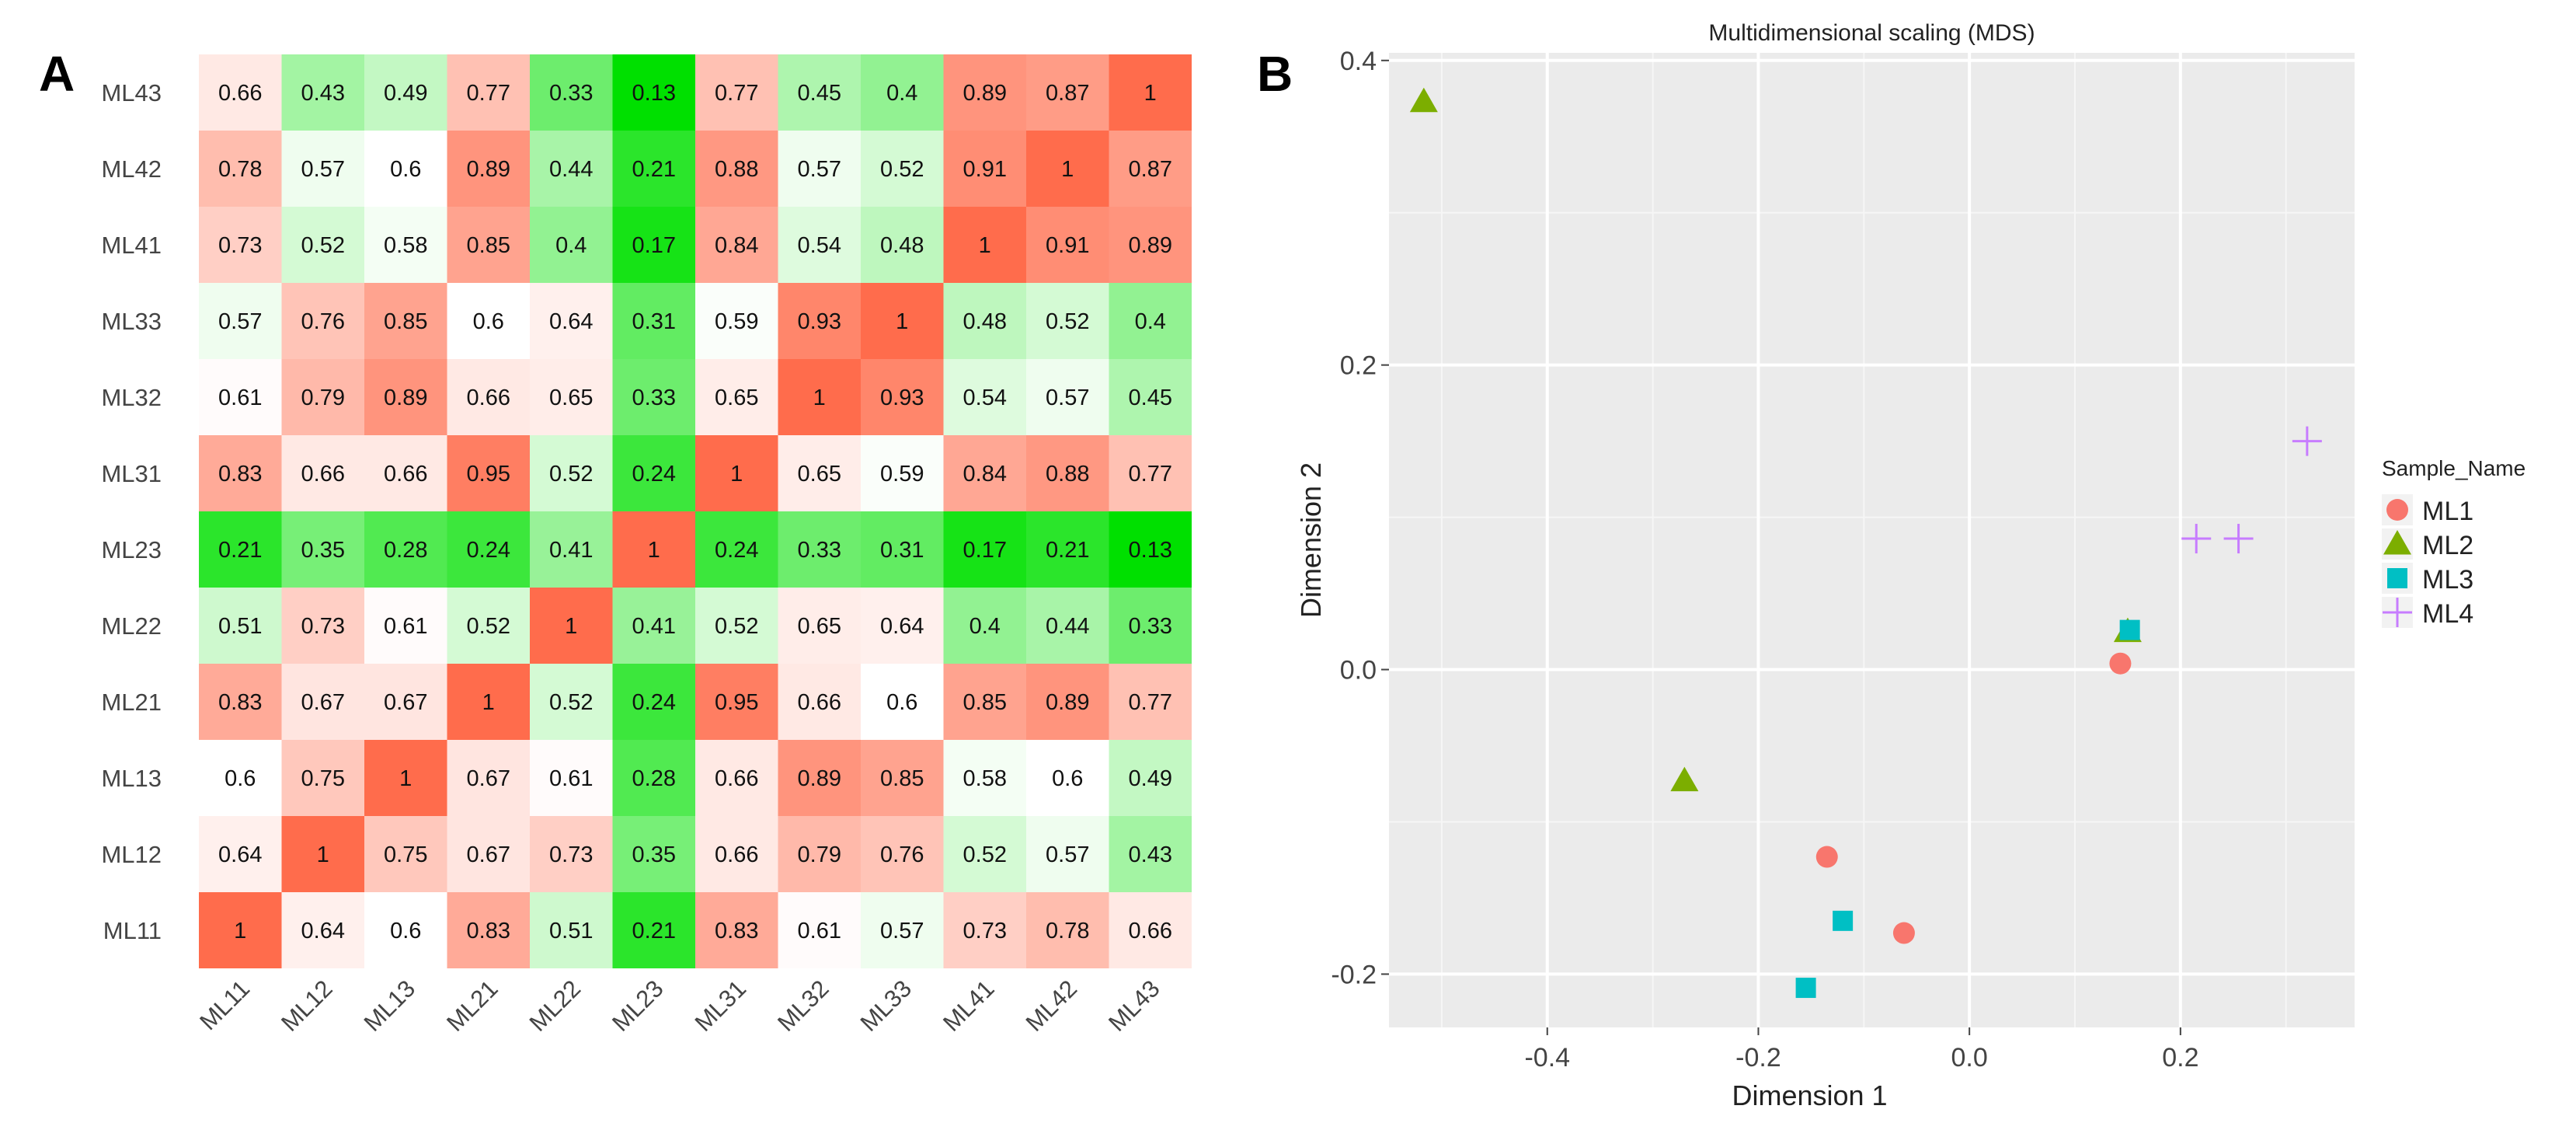 Image resolution: width=2576 pixels, height=1144 pixels. I want to click on heatmap-cell-label: 0.61, so click(406, 626).